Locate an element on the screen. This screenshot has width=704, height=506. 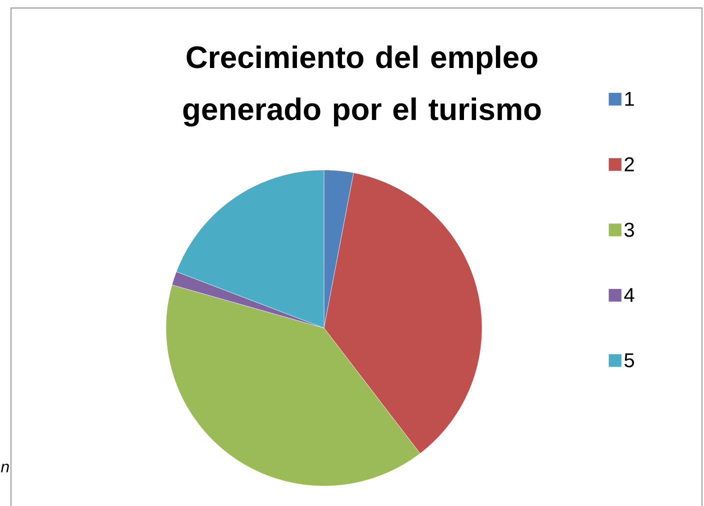
legend-label: 3 is located at coordinates (629, 229).